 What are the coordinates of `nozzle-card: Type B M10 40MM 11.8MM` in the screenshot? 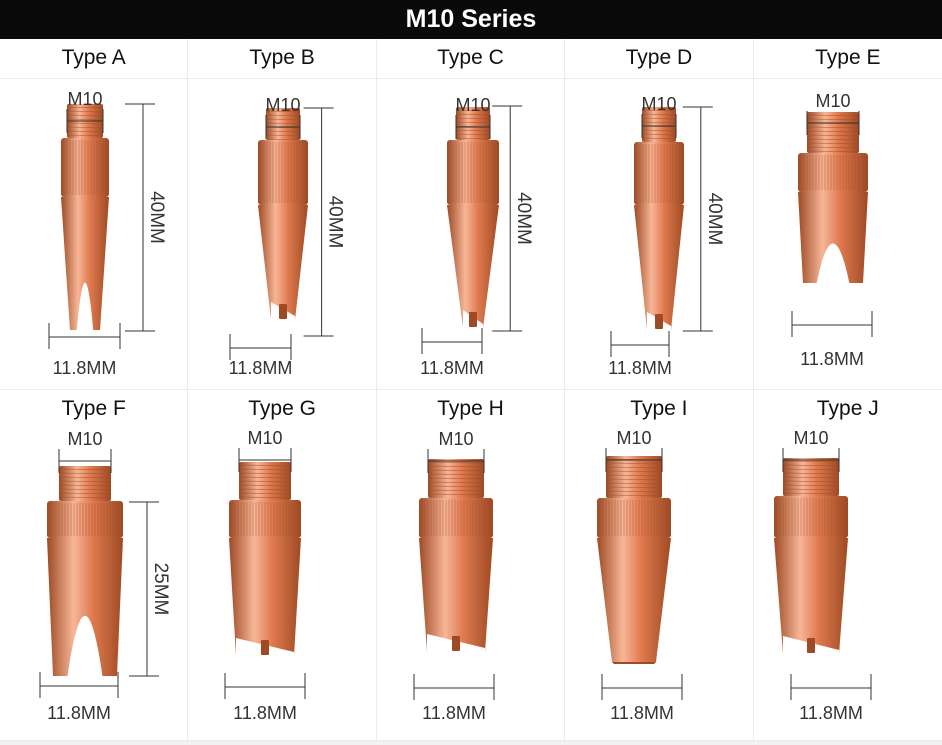 It's located at (282, 214).